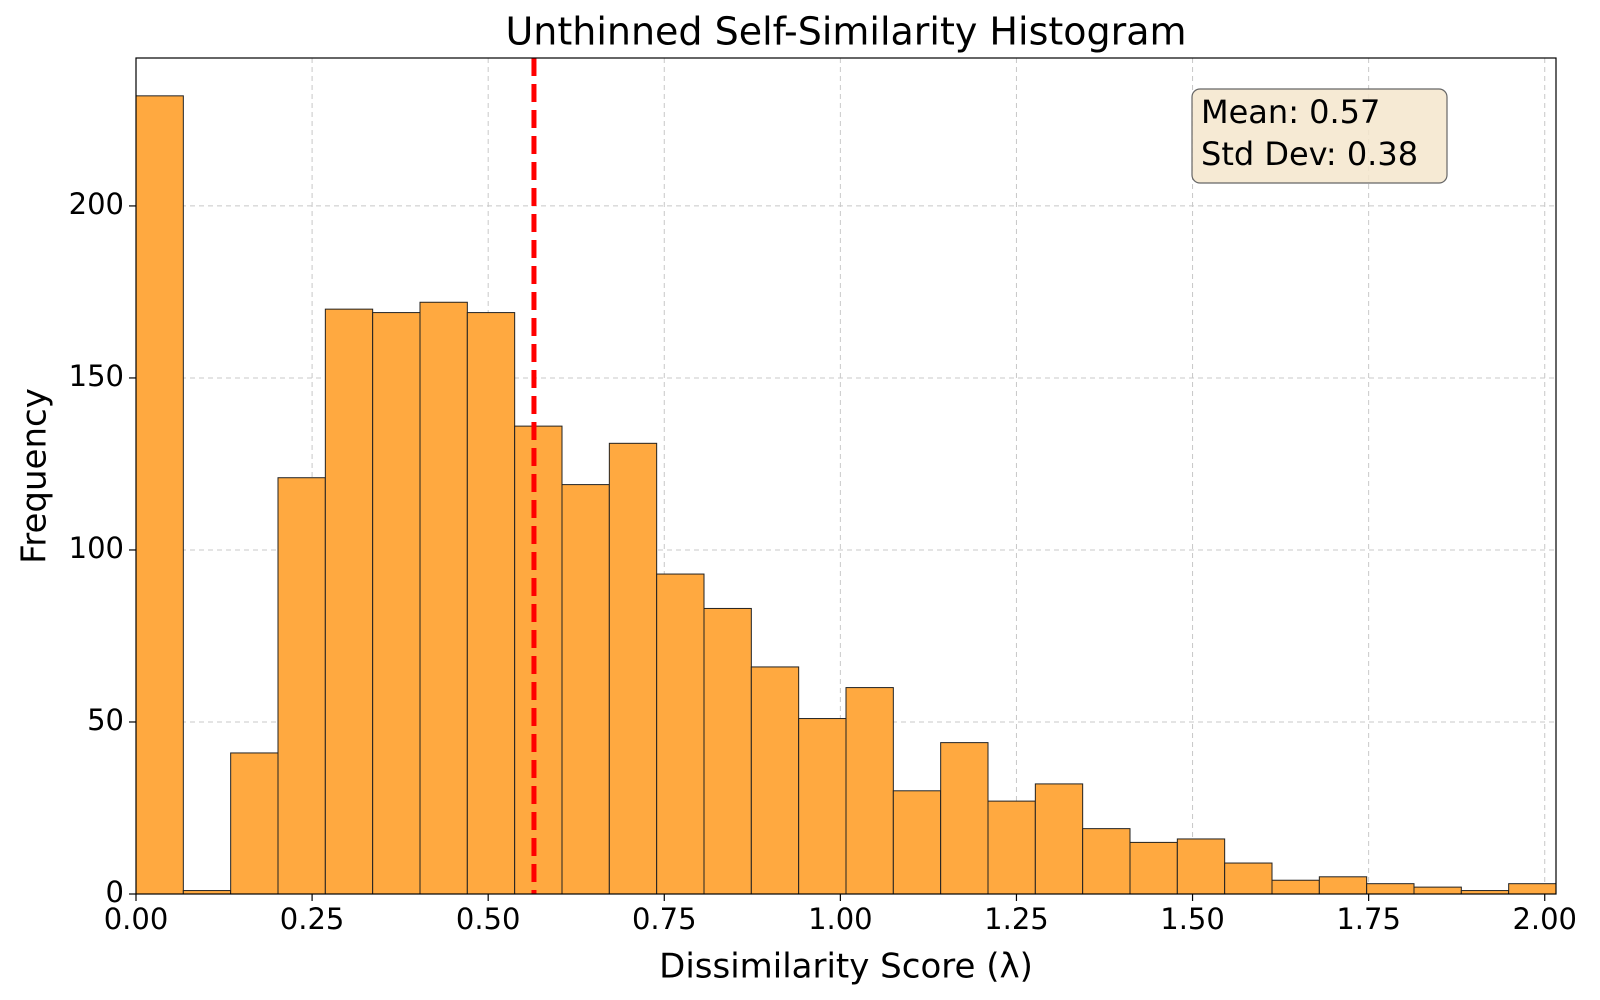  Describe the element at coordinates (1192, 919) in the screenshot. I see `x-tick-label: 1.50` at that location.